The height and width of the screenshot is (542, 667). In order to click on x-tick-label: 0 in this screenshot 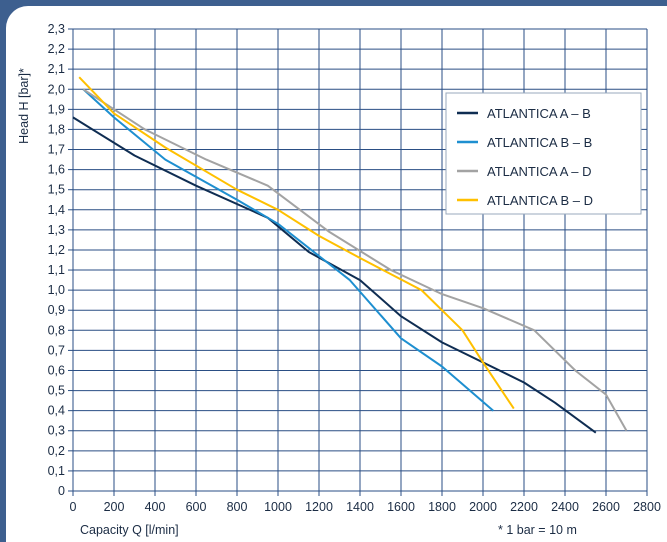, I will do `click(73, 507)`.